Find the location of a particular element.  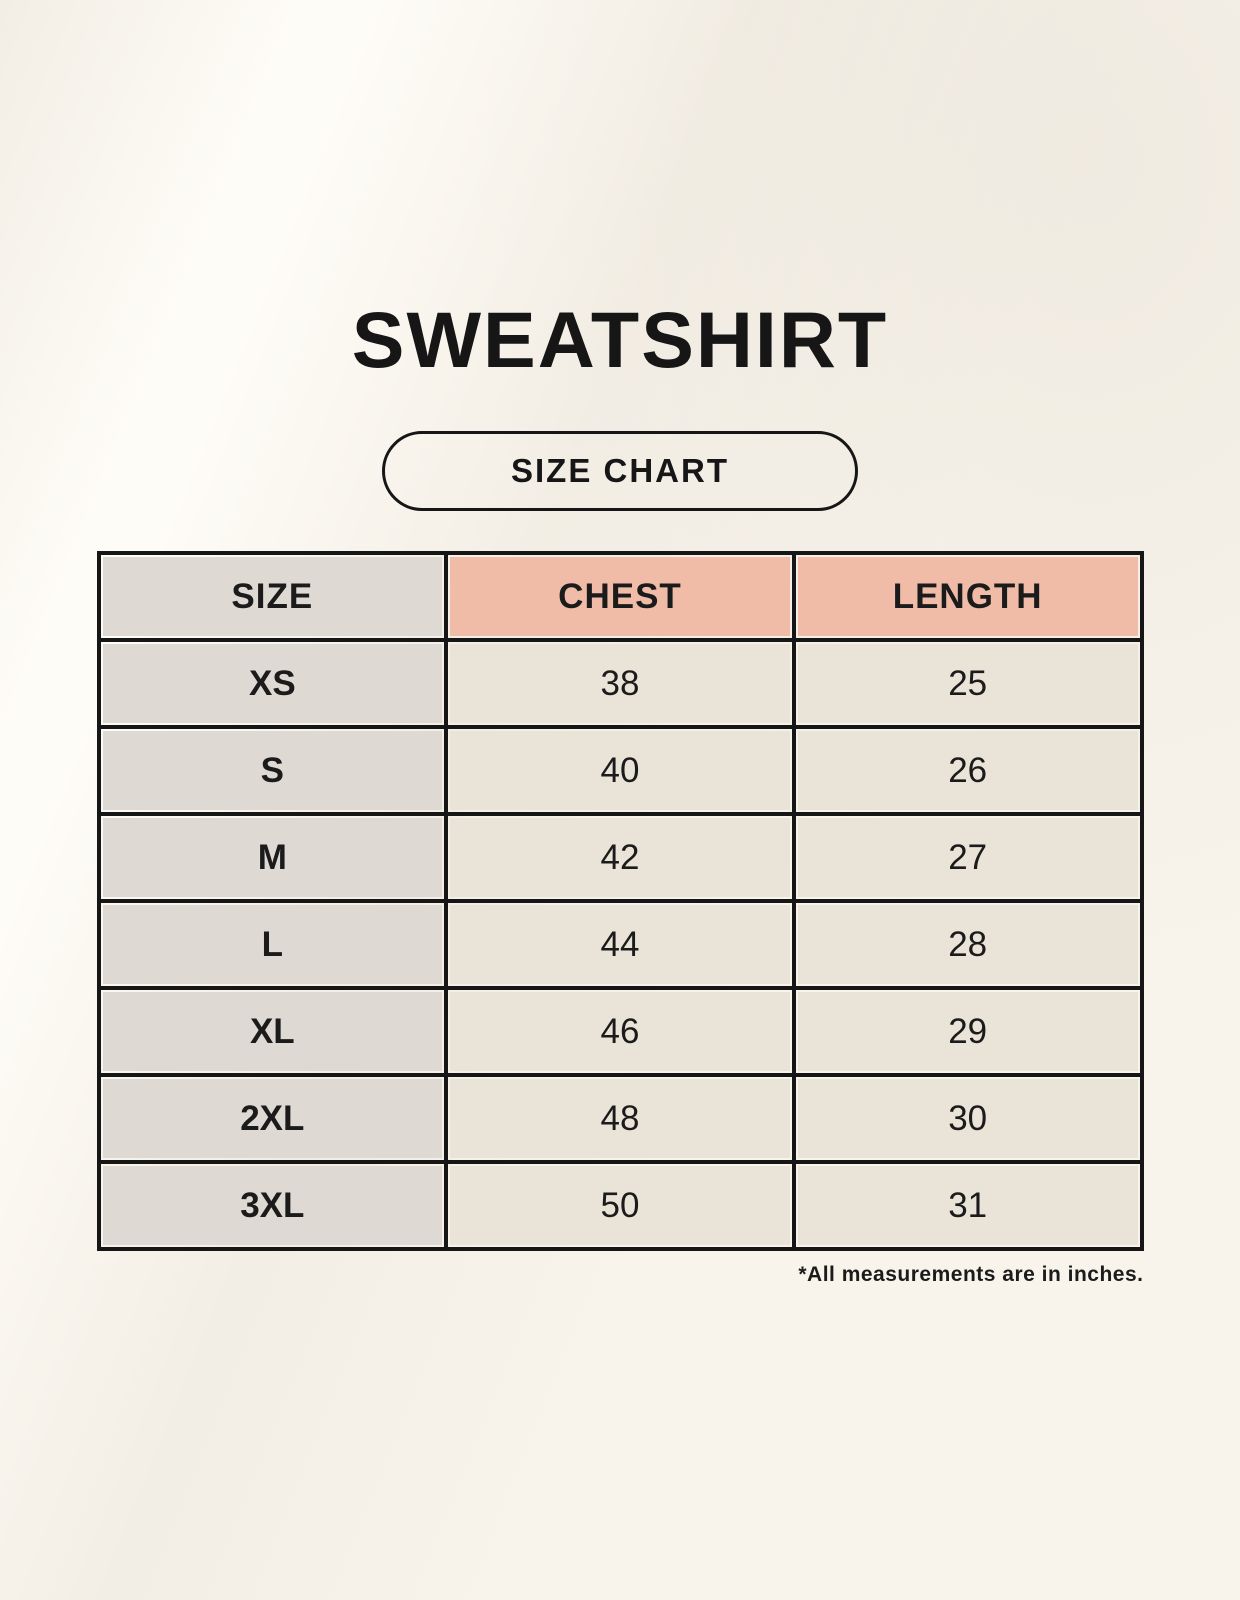

size-cell: L is located at coordinates (272, 944).